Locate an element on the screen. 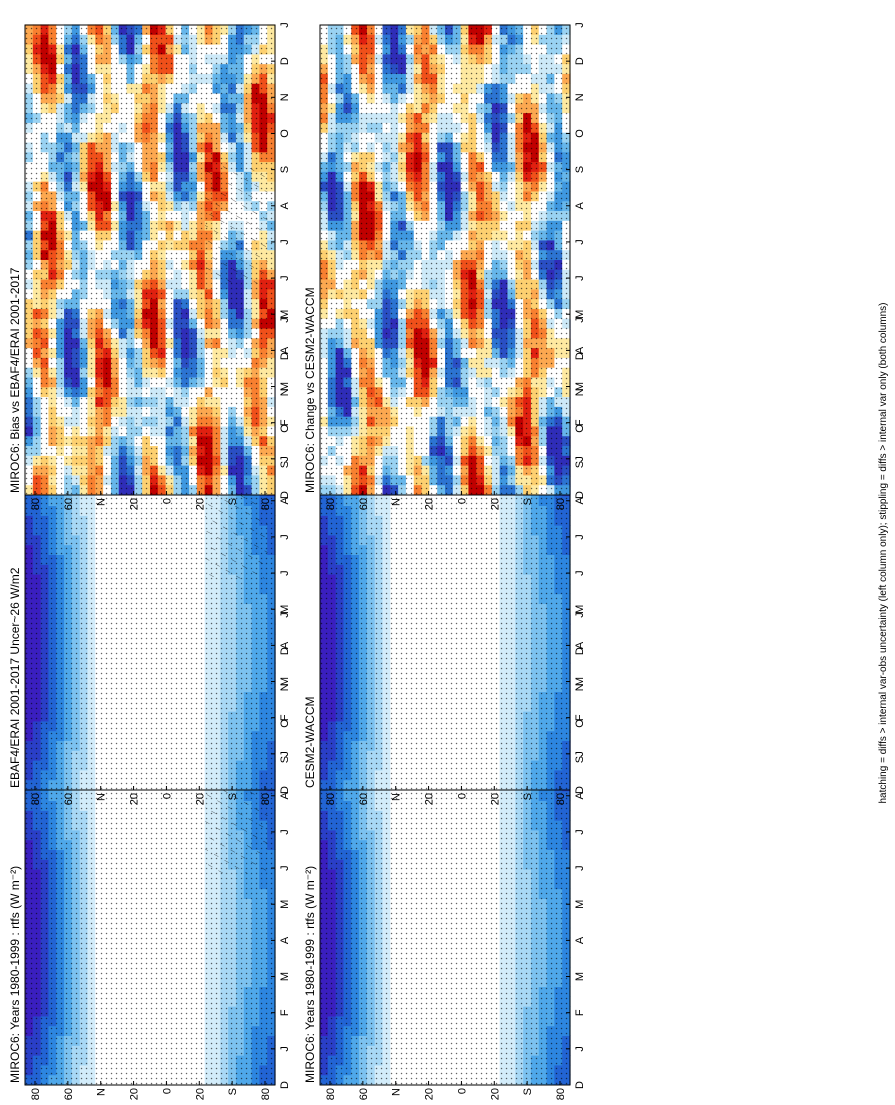 The height and width of the screenshot is (1105, 895). x-tick-label: O is located at coordinates (285, 723).